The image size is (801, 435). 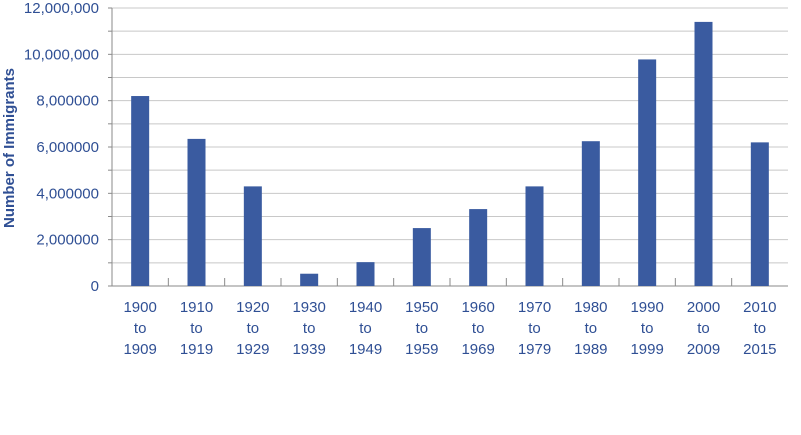 I want to click on y-tick-label: 0, so click(x=95, y=286).